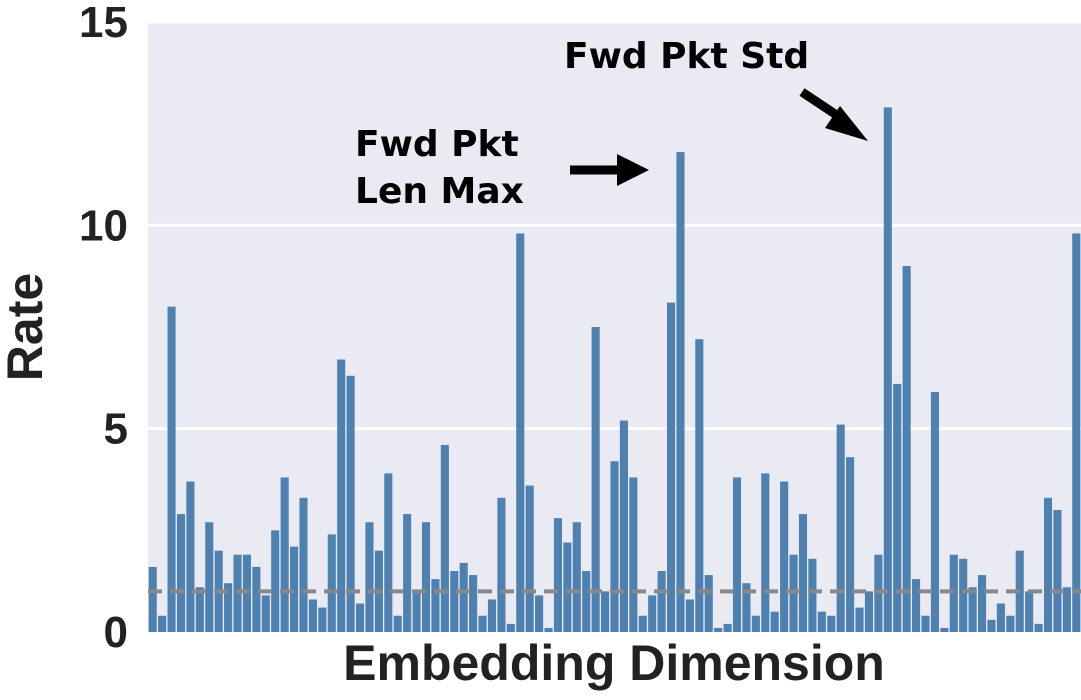 Image resolution: width=1081 pixels, height=700 pixels. What do you see at coordinates (116, 632) in the screenshot?
I see `y-tick-label: 0` at bounding box center [116, 632].